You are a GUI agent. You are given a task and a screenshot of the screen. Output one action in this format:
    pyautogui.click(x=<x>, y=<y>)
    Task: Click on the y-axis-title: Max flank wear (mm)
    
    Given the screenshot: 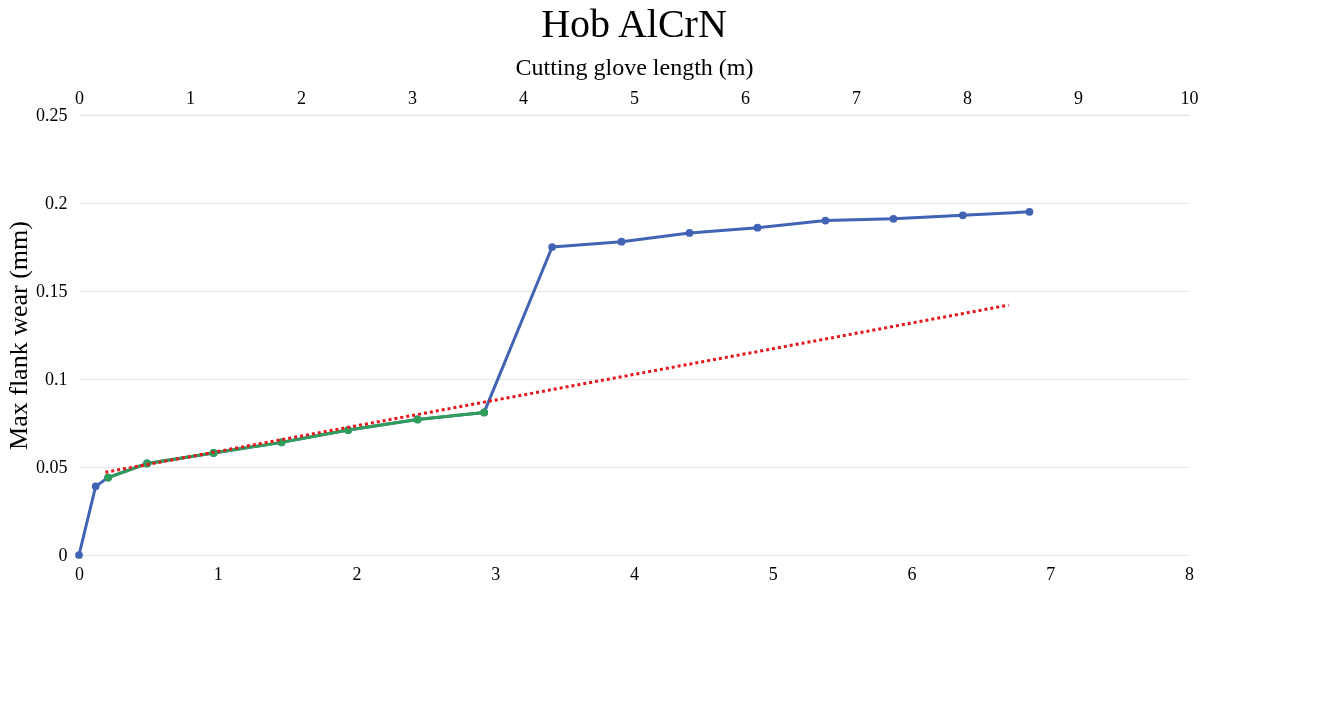 What is the action you would take?
    pyautogui.click(x=18, y=335)
    